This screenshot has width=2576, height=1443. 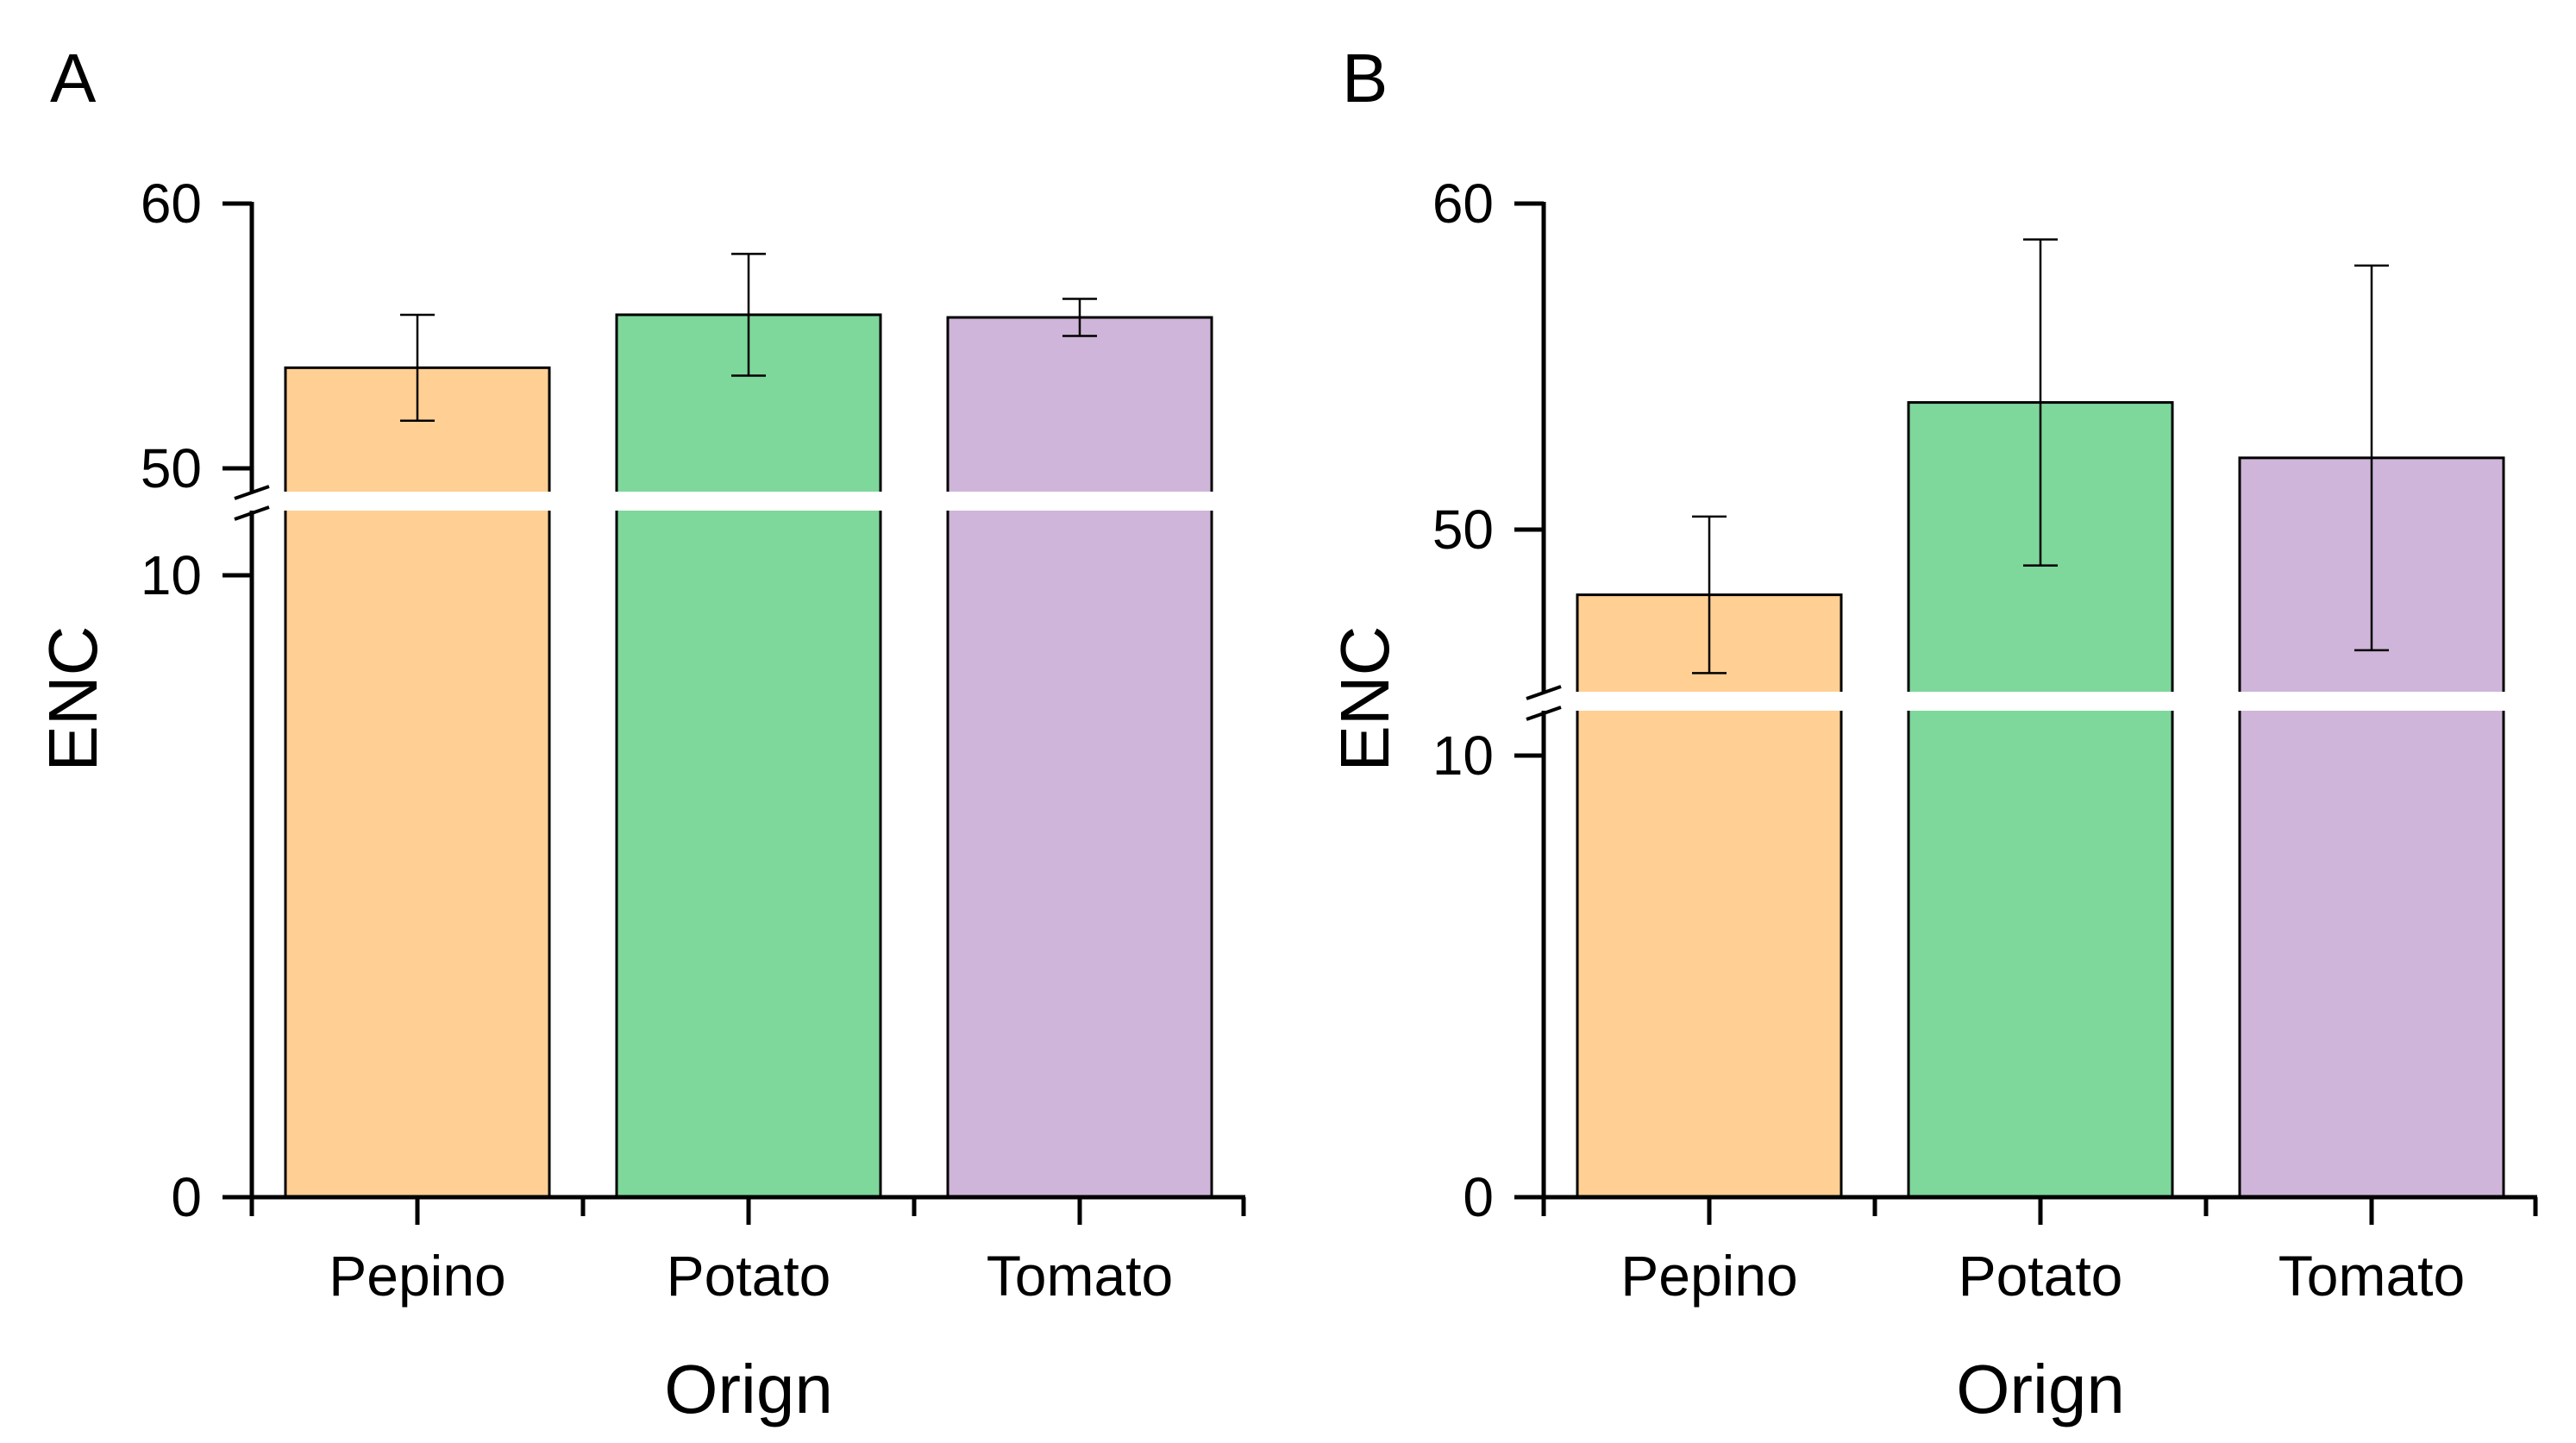 What do you see at coordinates (1709, 896) in the screenshot?
I see `panel-b-bar-pepino` at bounding box center [1709, 896].